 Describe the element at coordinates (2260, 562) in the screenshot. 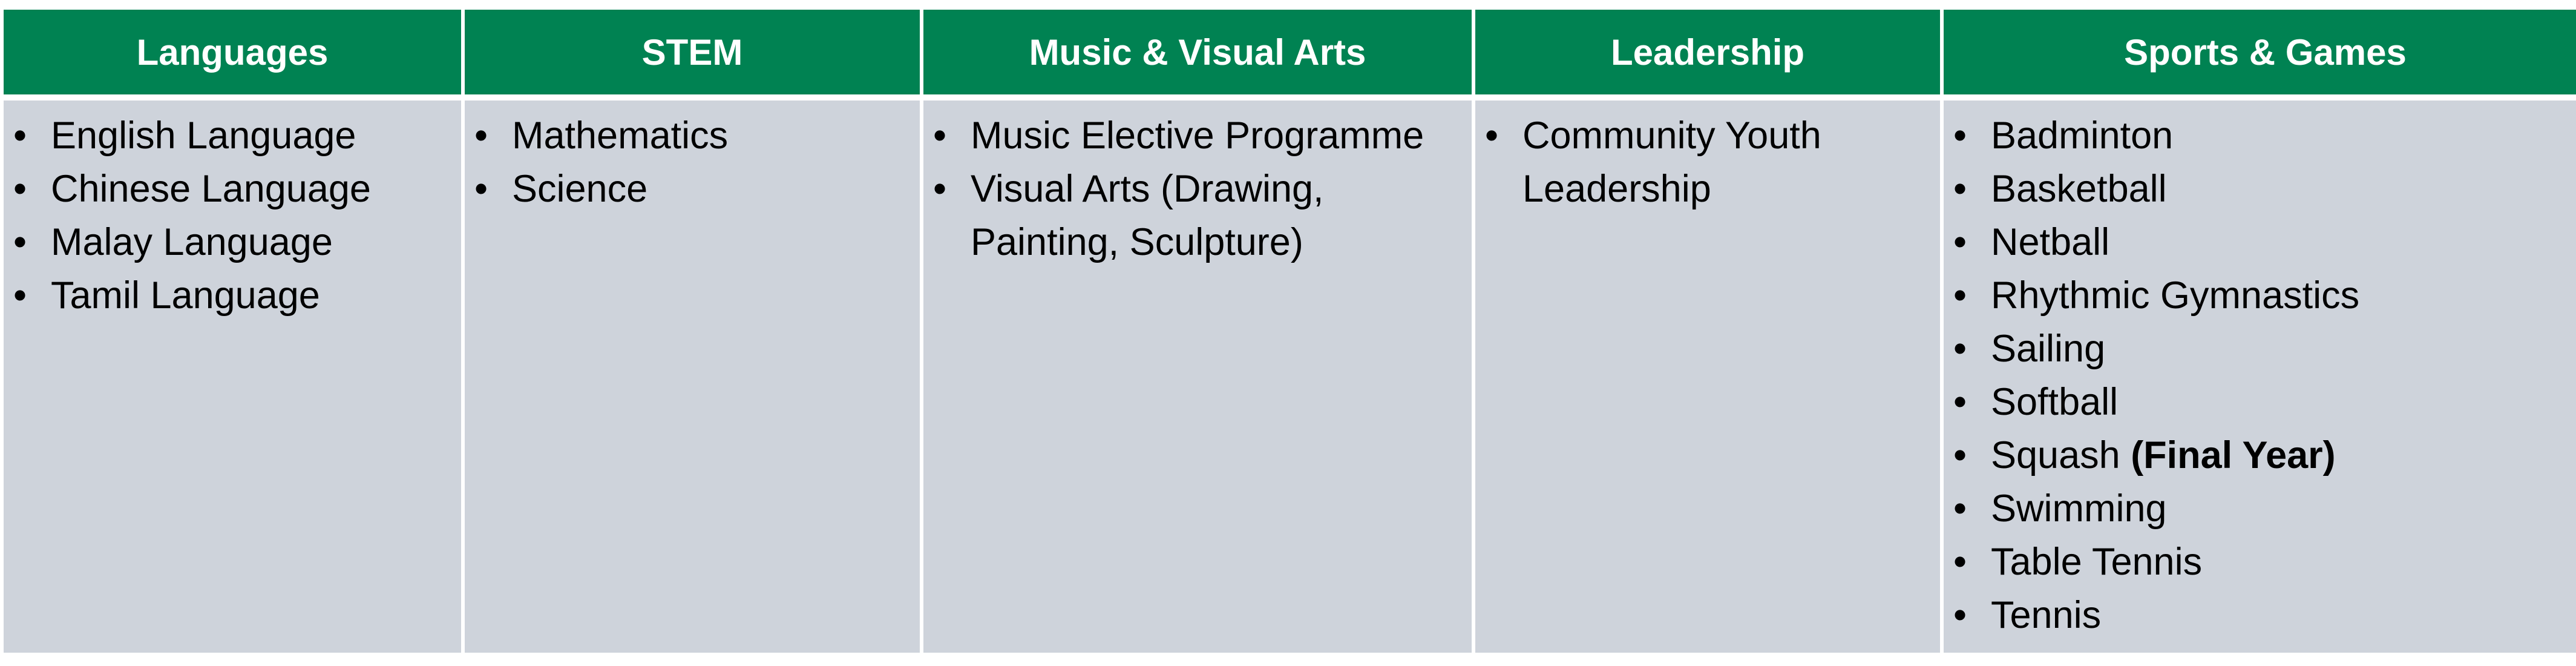

I see `list-item: • Table Tennis` at that location.